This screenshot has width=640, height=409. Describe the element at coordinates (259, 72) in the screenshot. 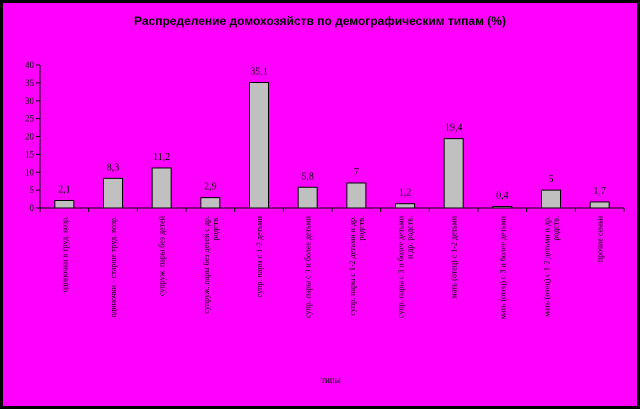

I see `data-label-5: 35,1` at that location.